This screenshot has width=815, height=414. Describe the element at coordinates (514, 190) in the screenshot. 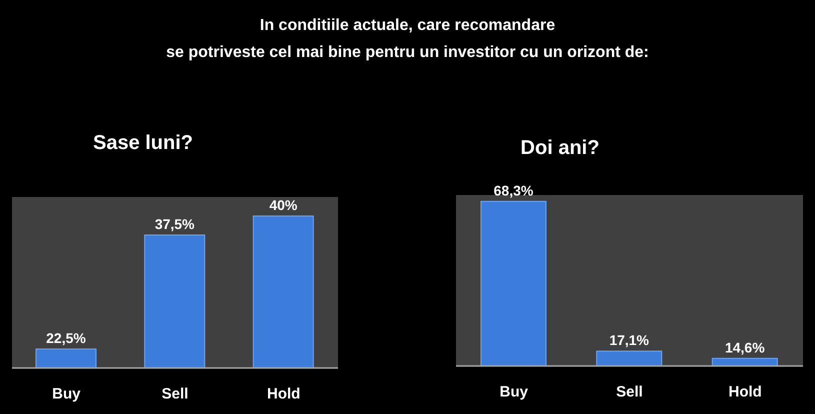

I see `data-label: 68,3%` at that location.